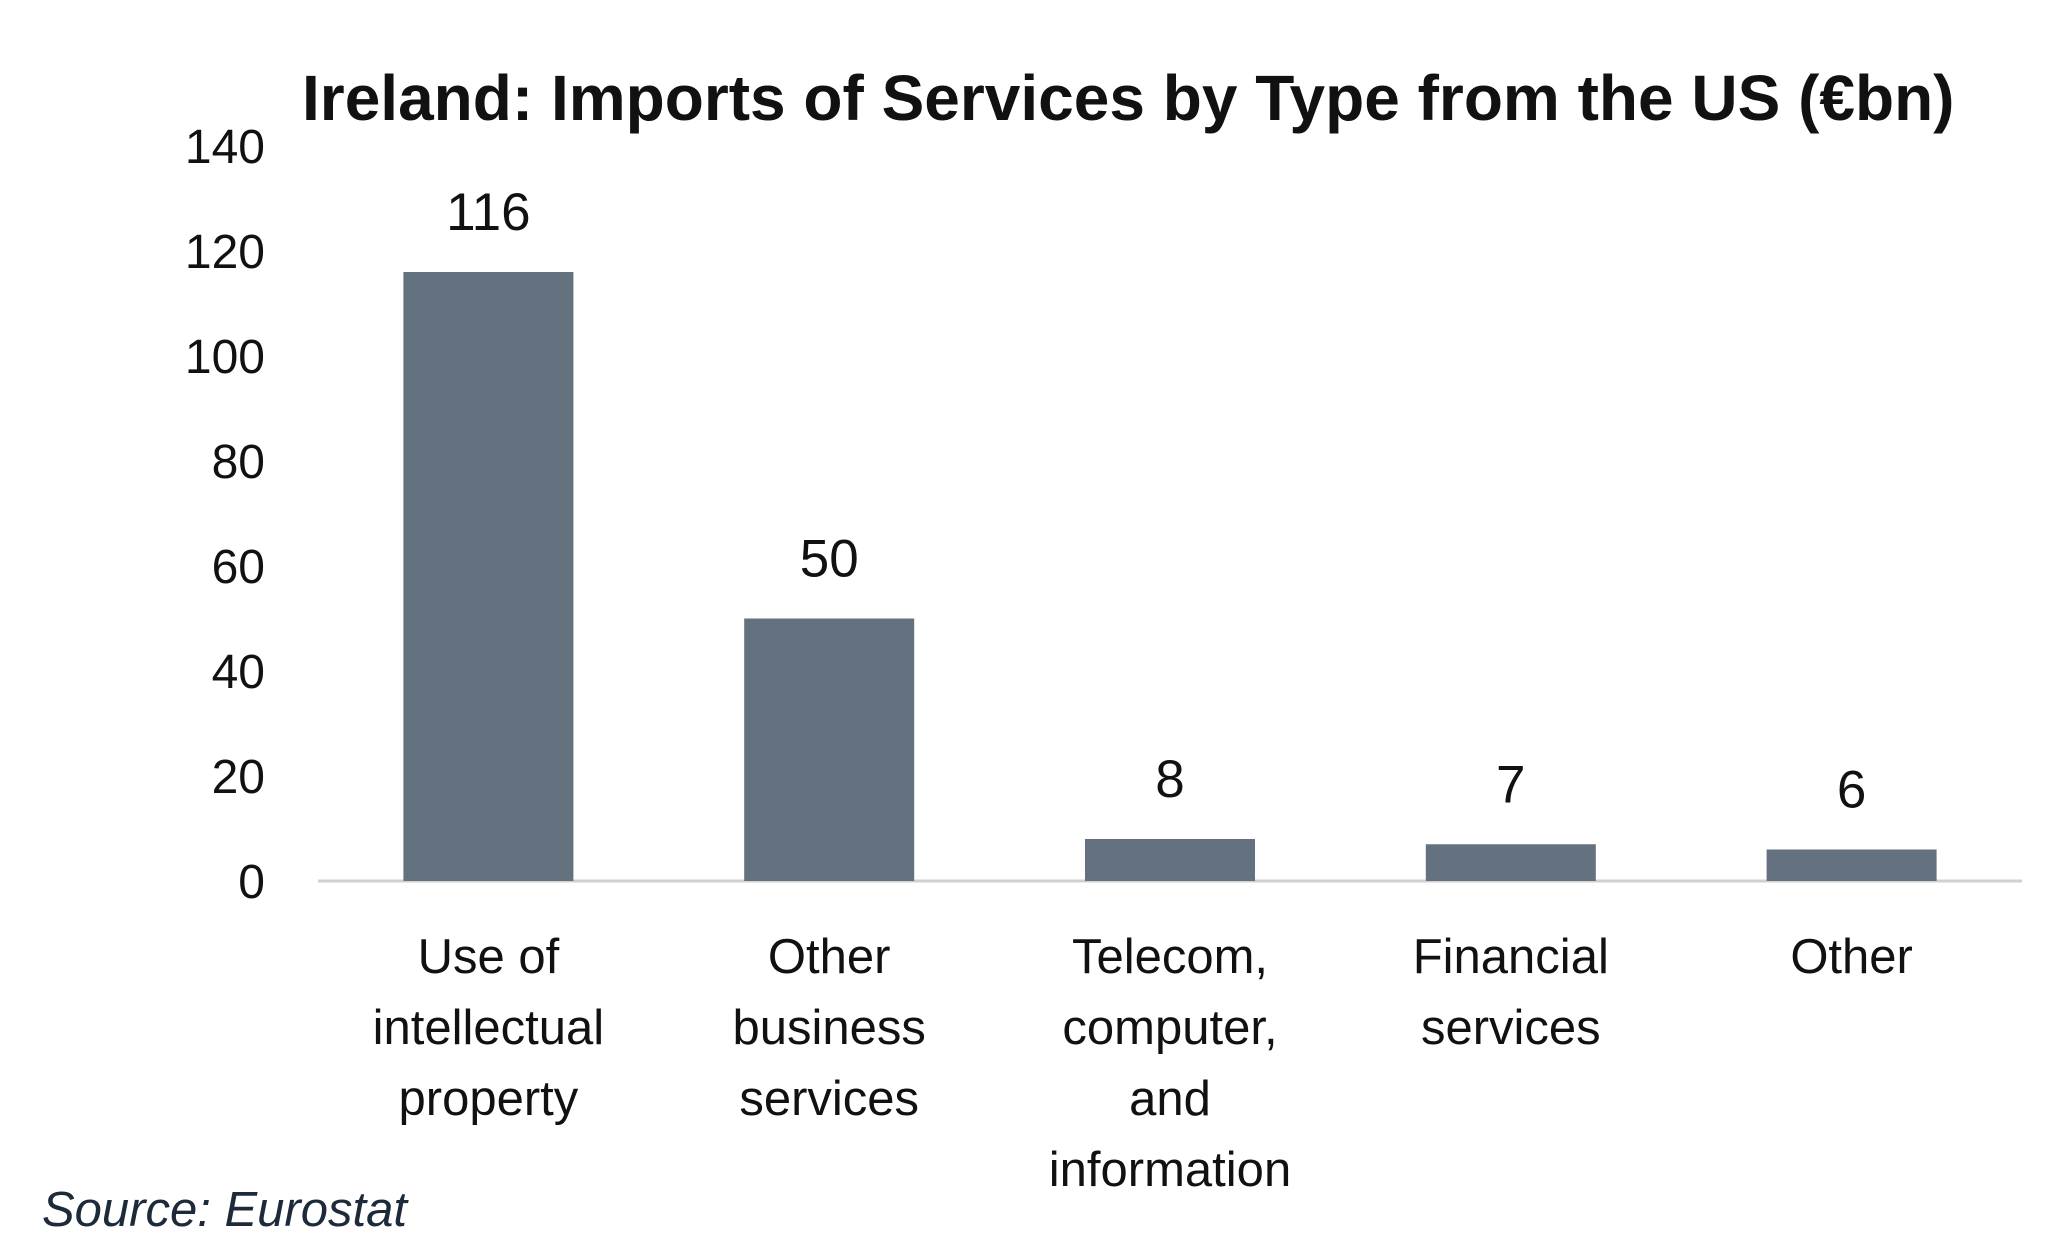  I want to click on x-tick-label: Other, so click(1851, 957).